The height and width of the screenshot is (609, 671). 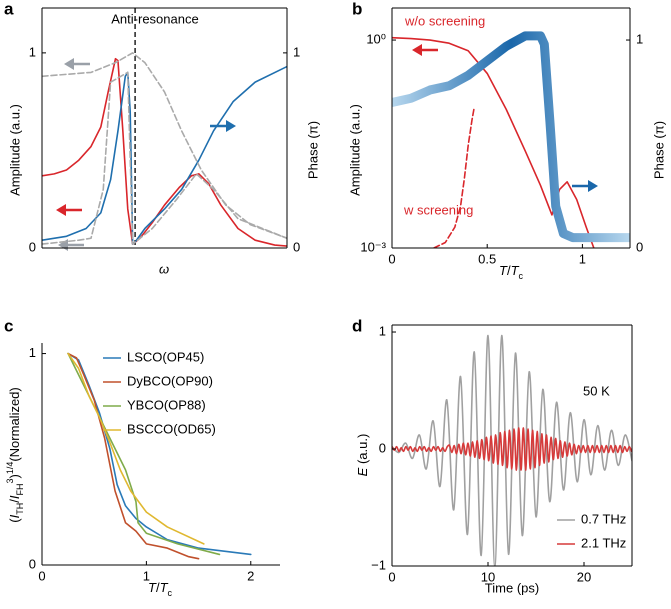 I want to click on legend-label: YBCO(OP88), so click(x=166, y=404).